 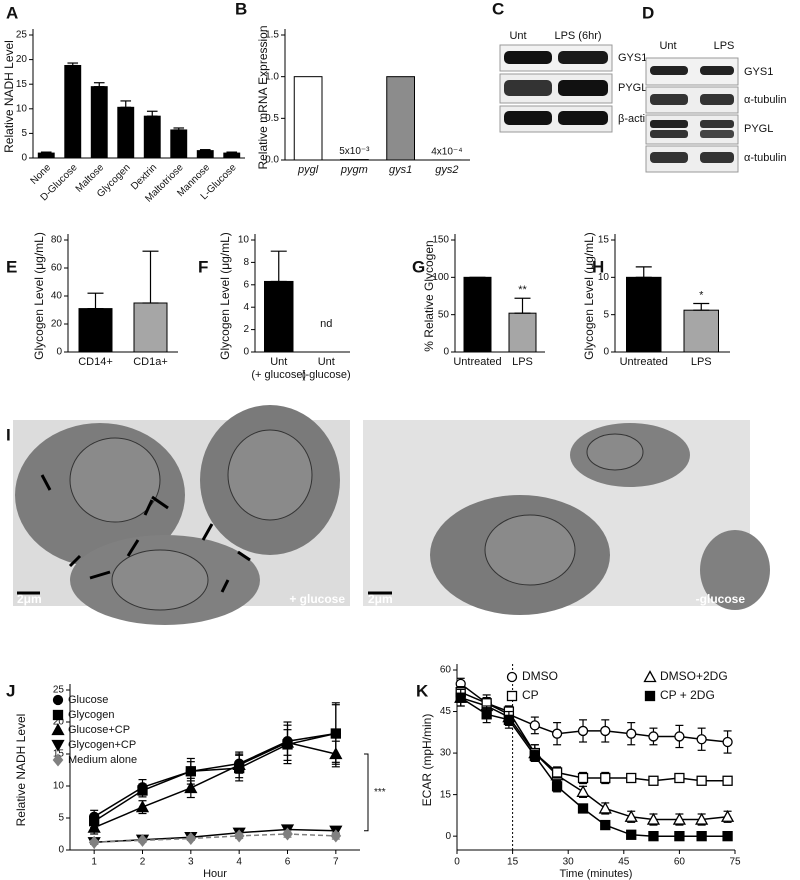 I want to click on legend-label: DMSO, so click(x=540, y=676).